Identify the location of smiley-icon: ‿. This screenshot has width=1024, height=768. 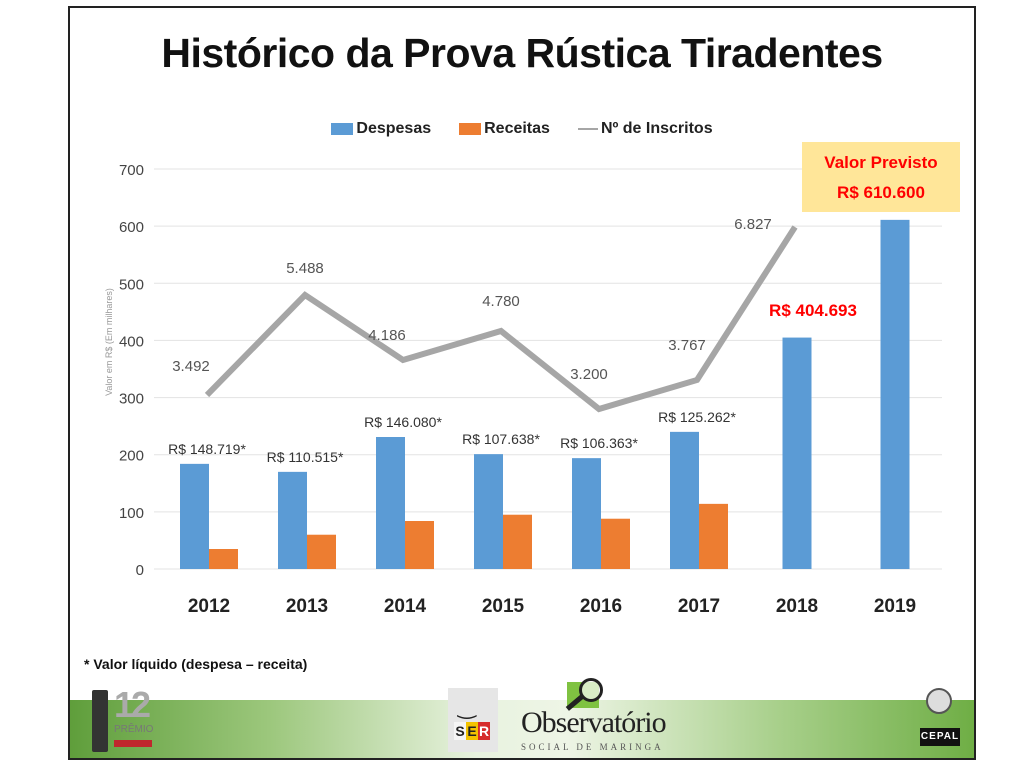
(467, 706).